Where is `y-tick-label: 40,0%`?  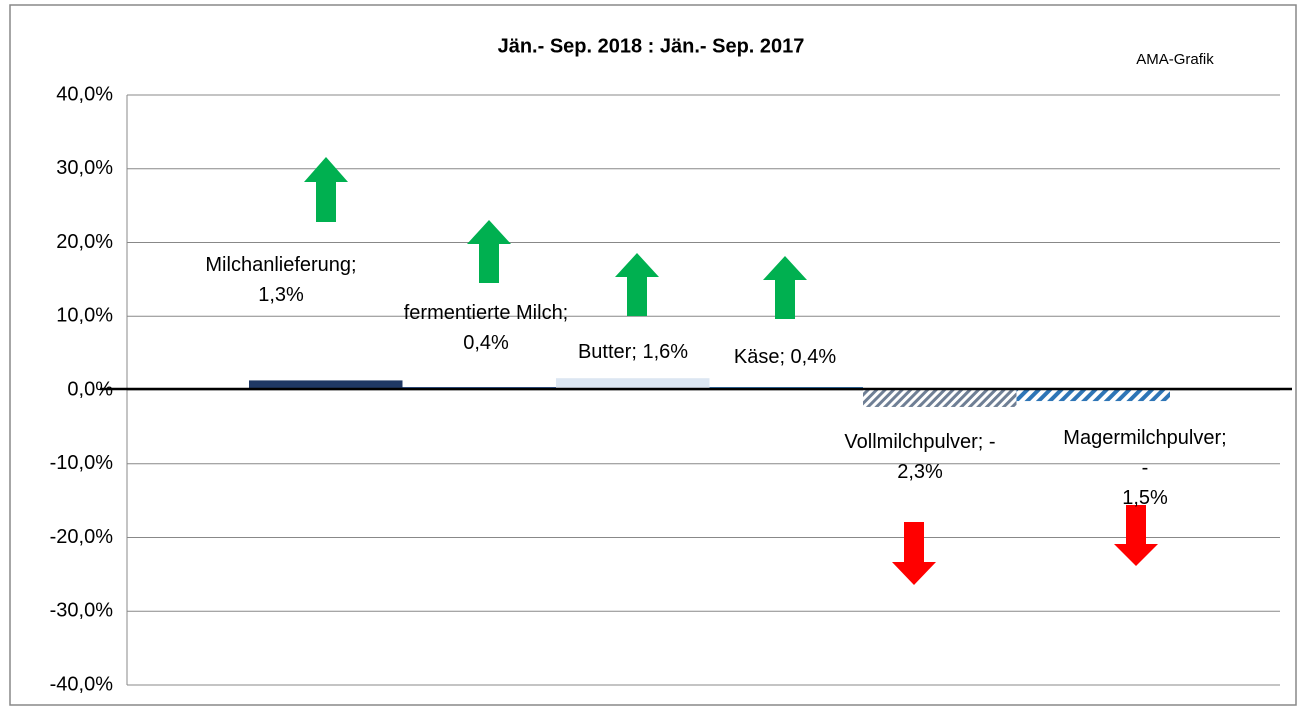 y-tick-label: 40,0% is located at coordinates (84, 94).